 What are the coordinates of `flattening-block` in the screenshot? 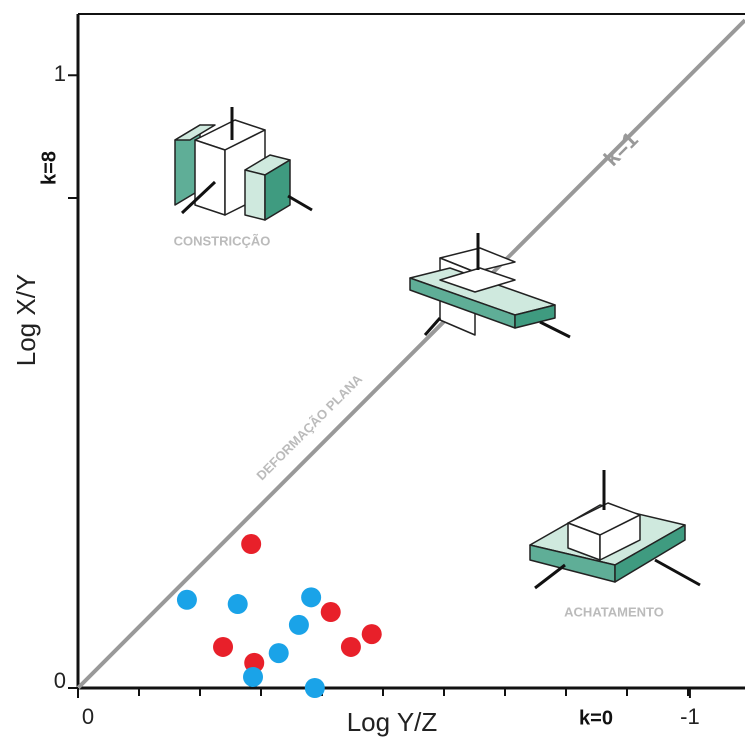 It's located at (615, 530).